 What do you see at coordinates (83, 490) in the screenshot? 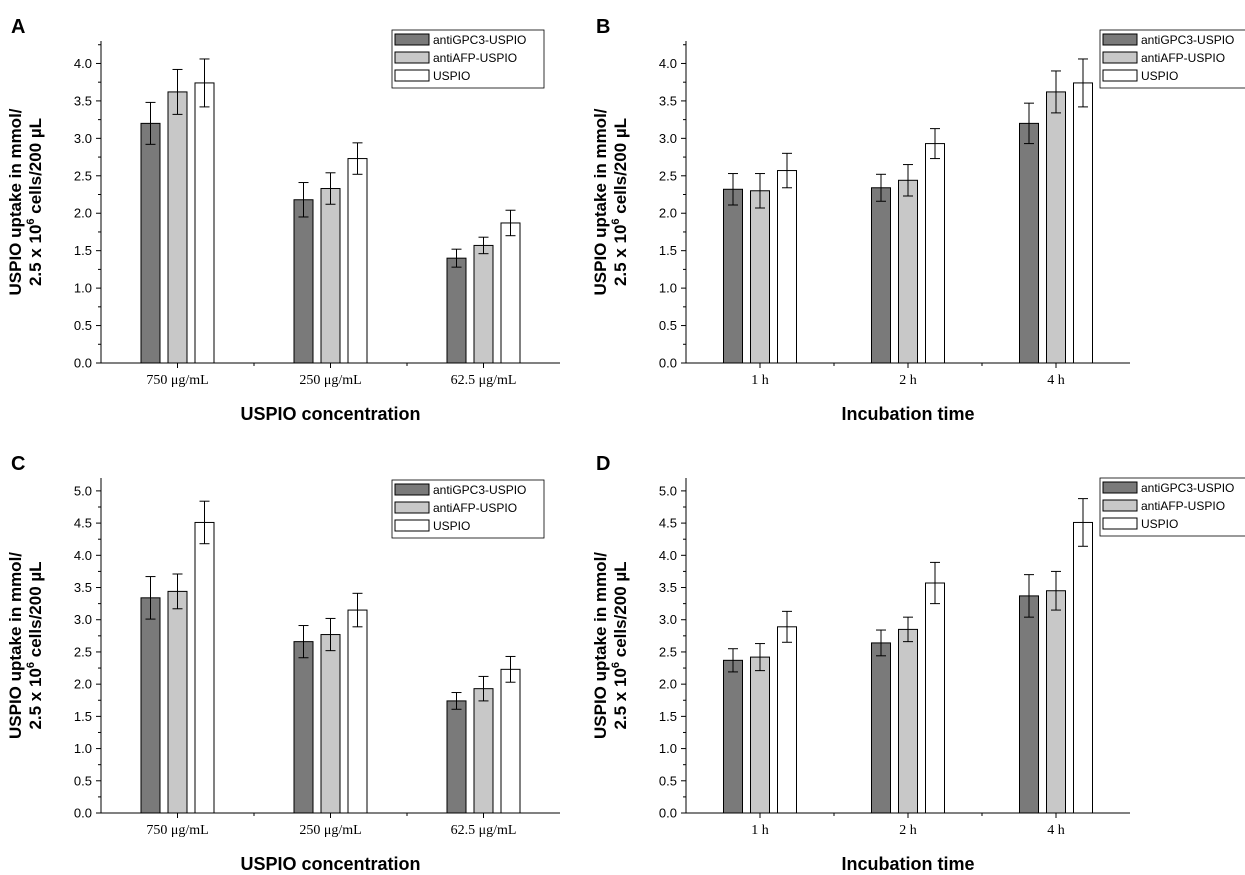
I see `y-tick-label: 5.0` at bounding box center [83, 490].